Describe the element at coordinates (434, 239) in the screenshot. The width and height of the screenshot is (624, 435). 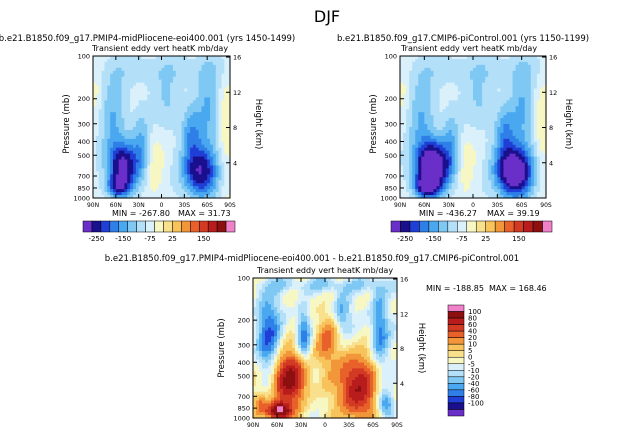
I see `colorbar-label: -150` at that location.